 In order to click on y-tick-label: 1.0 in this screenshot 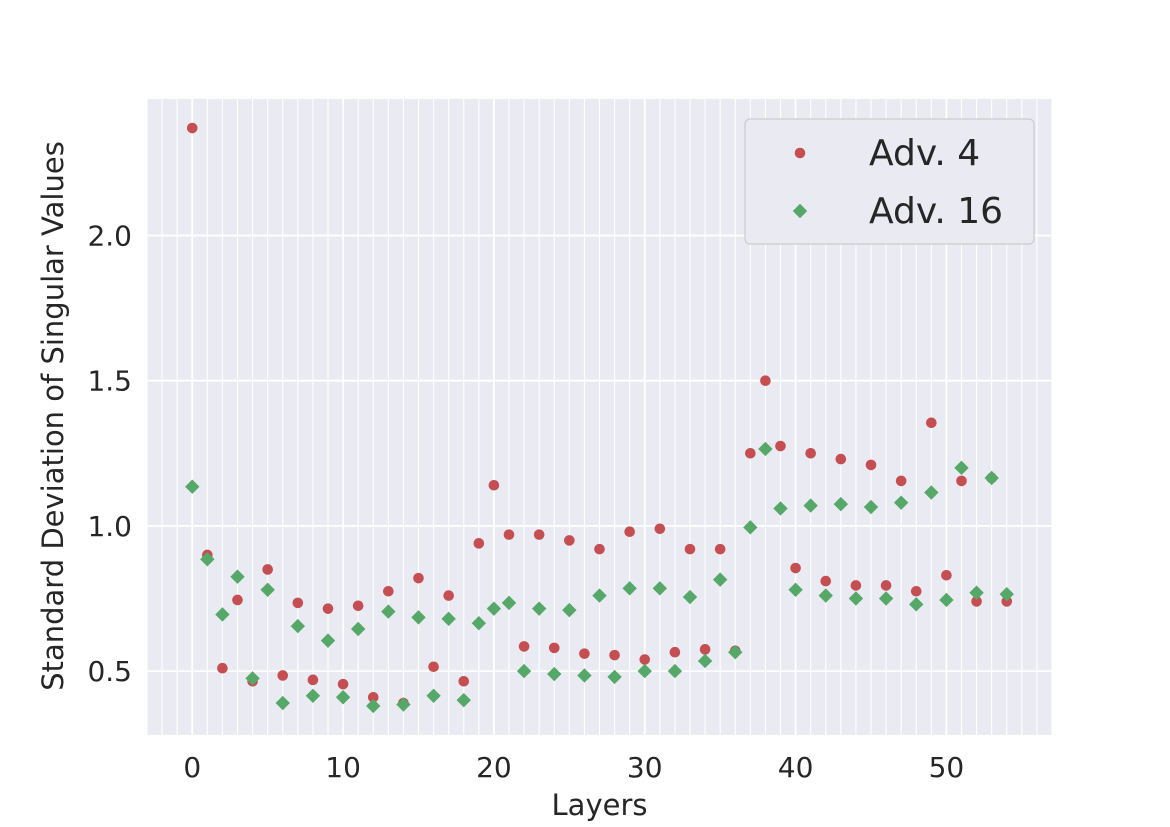, I will do `click(109, 526)`.